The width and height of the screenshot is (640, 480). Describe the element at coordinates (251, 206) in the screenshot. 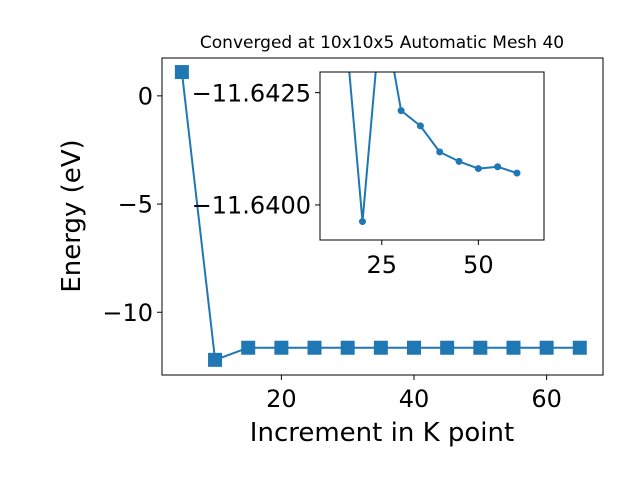

I see `inset-y-tick-label: −11.6400` at that location.